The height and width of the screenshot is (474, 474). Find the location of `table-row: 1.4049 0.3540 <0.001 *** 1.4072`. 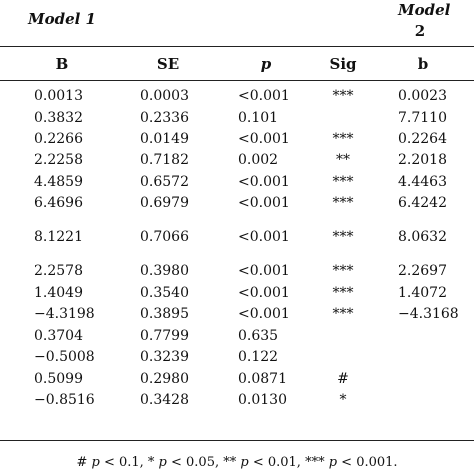

table-row: 1.4049 0.3540 <0.001 *** 1.4072 is located at coordinates (237, 295).